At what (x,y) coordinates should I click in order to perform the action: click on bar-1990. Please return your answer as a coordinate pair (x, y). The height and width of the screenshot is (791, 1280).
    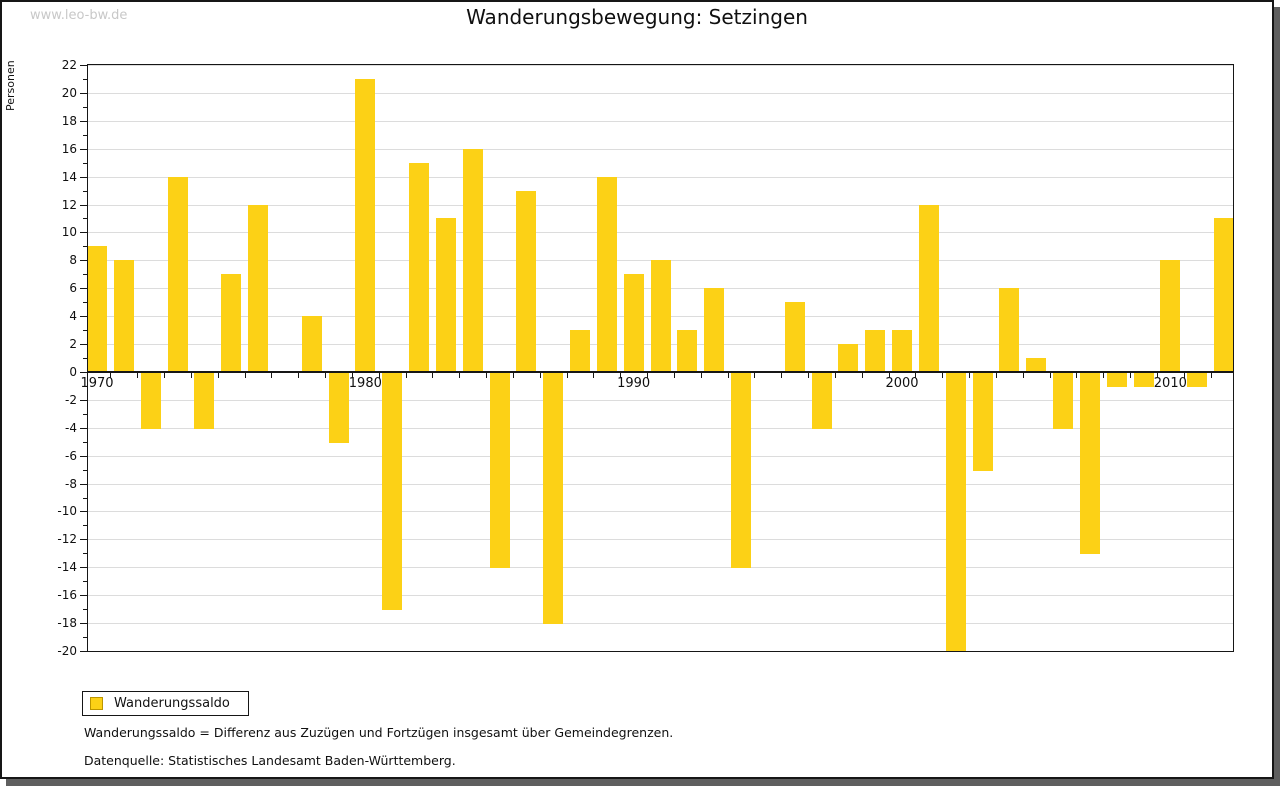
    Looking at the image, I should click on (633, 323).